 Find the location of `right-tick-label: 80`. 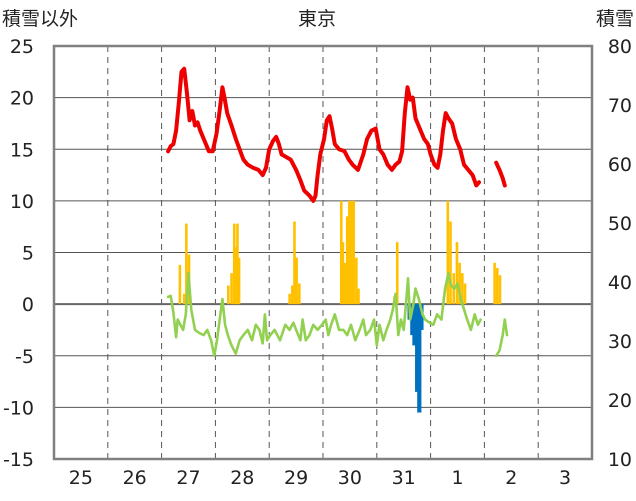

right-tick-label: 80 is located at coordinates (620, 47).